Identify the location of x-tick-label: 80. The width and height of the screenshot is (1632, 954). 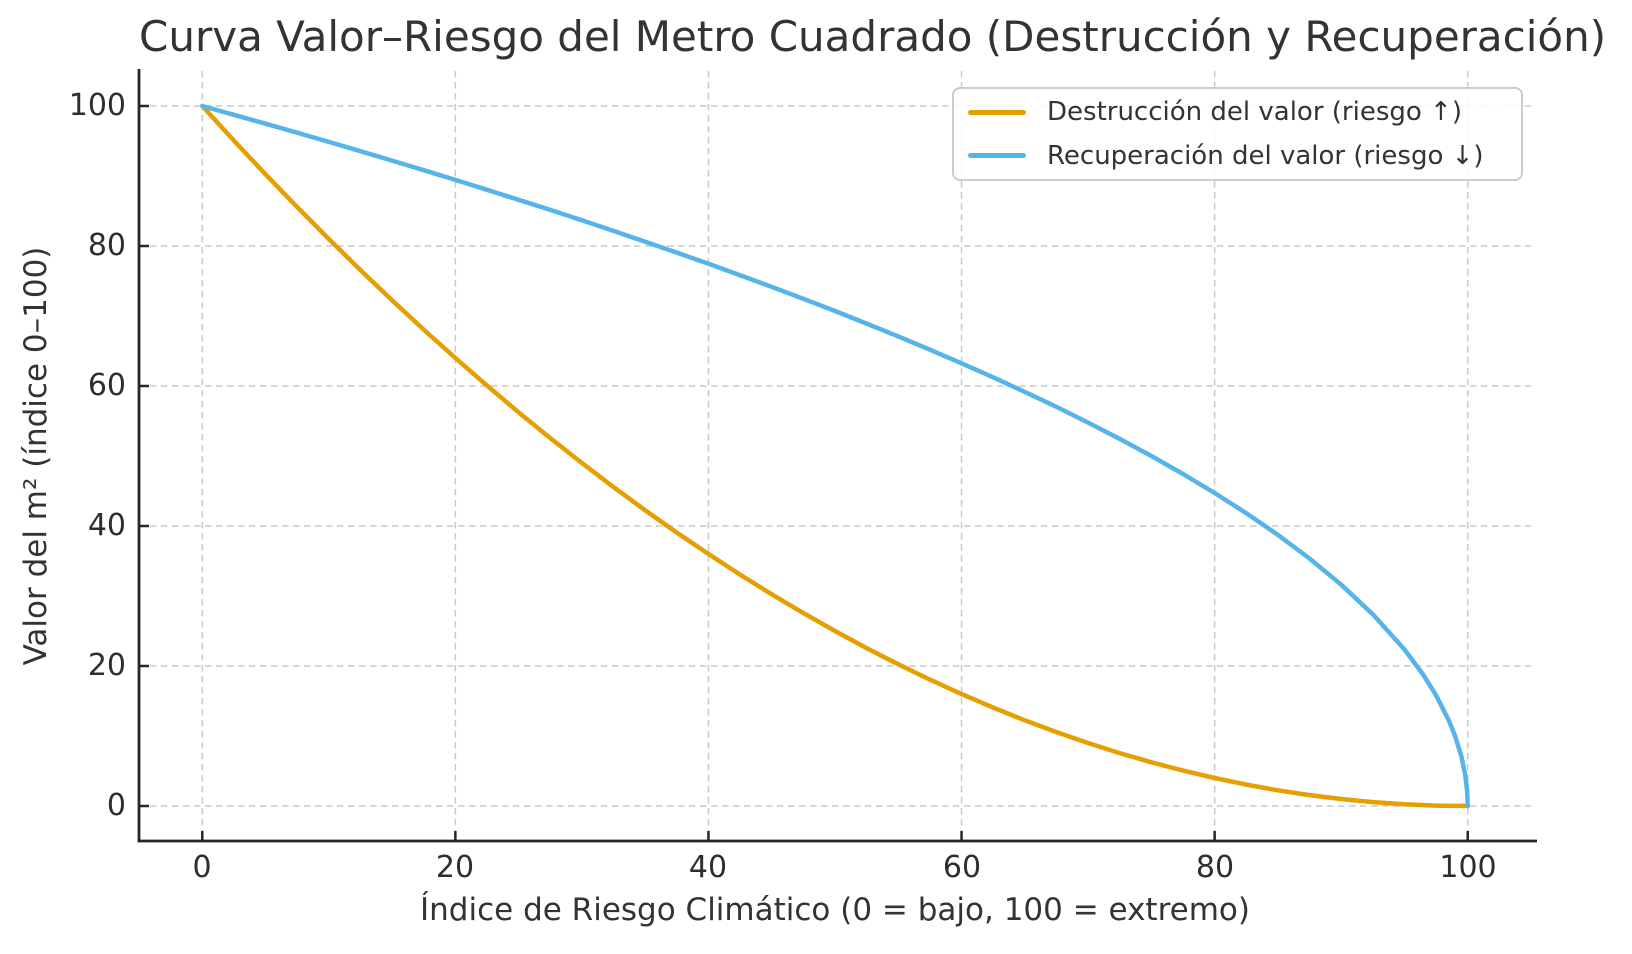
(1215, 867).